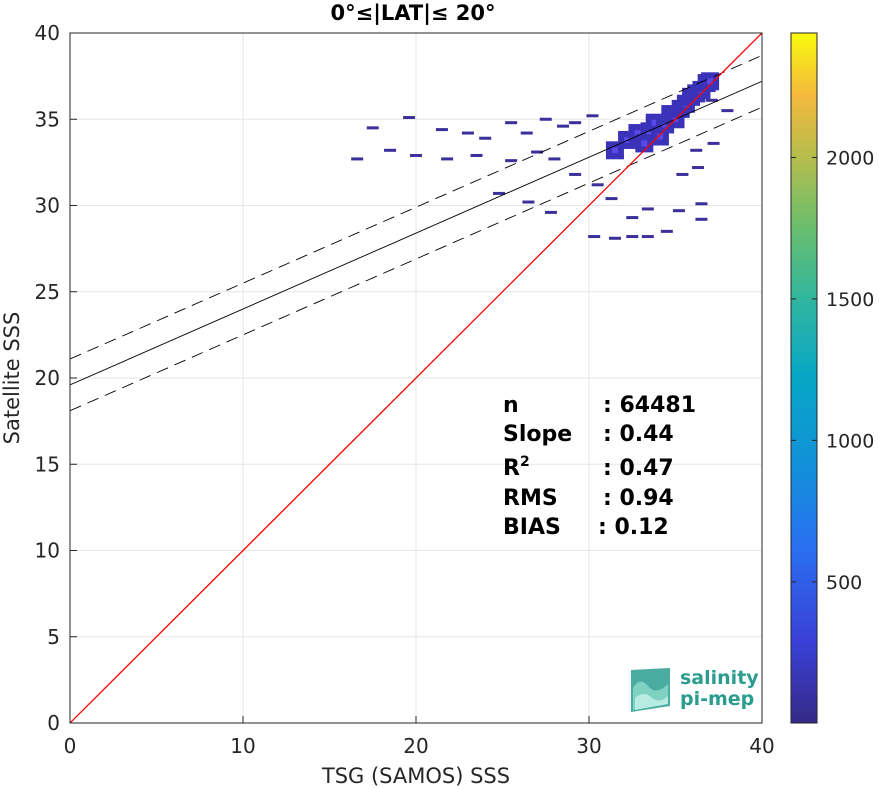  I want to click on logo-line-2: pi-mep, so click(717, 699).